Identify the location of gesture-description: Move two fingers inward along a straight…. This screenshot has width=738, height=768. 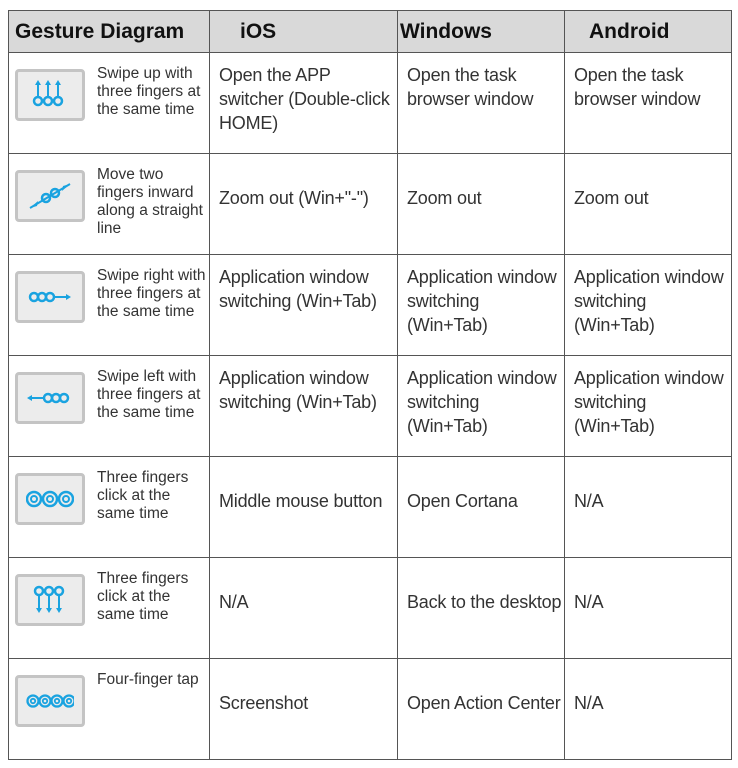
(150, 201).